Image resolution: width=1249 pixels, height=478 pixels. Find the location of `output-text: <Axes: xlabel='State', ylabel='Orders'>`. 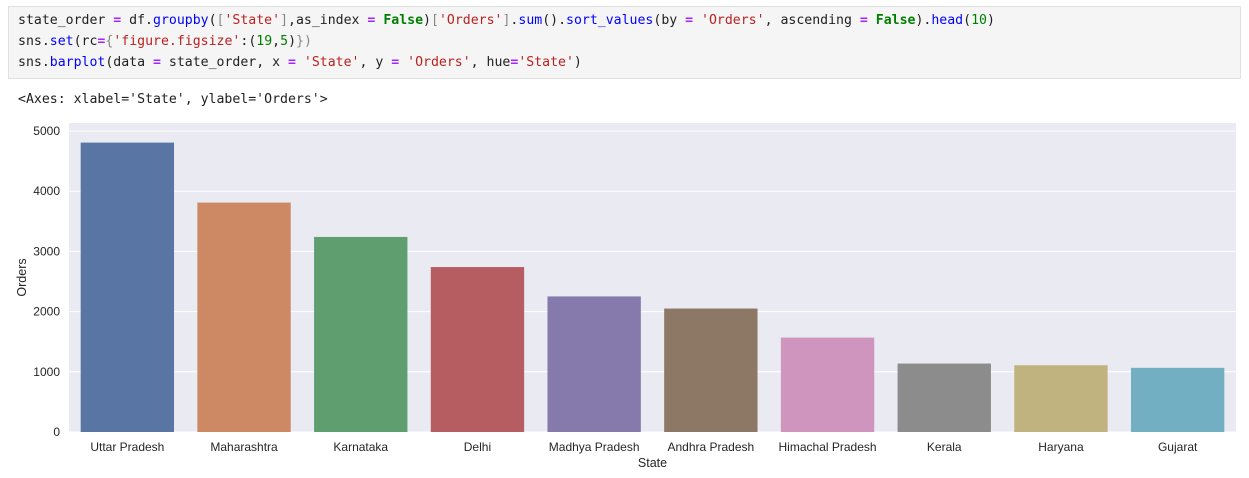

output-text: <Axes: xlabel='State', ylabel='Orders'> is located at coordinates (173, 99).